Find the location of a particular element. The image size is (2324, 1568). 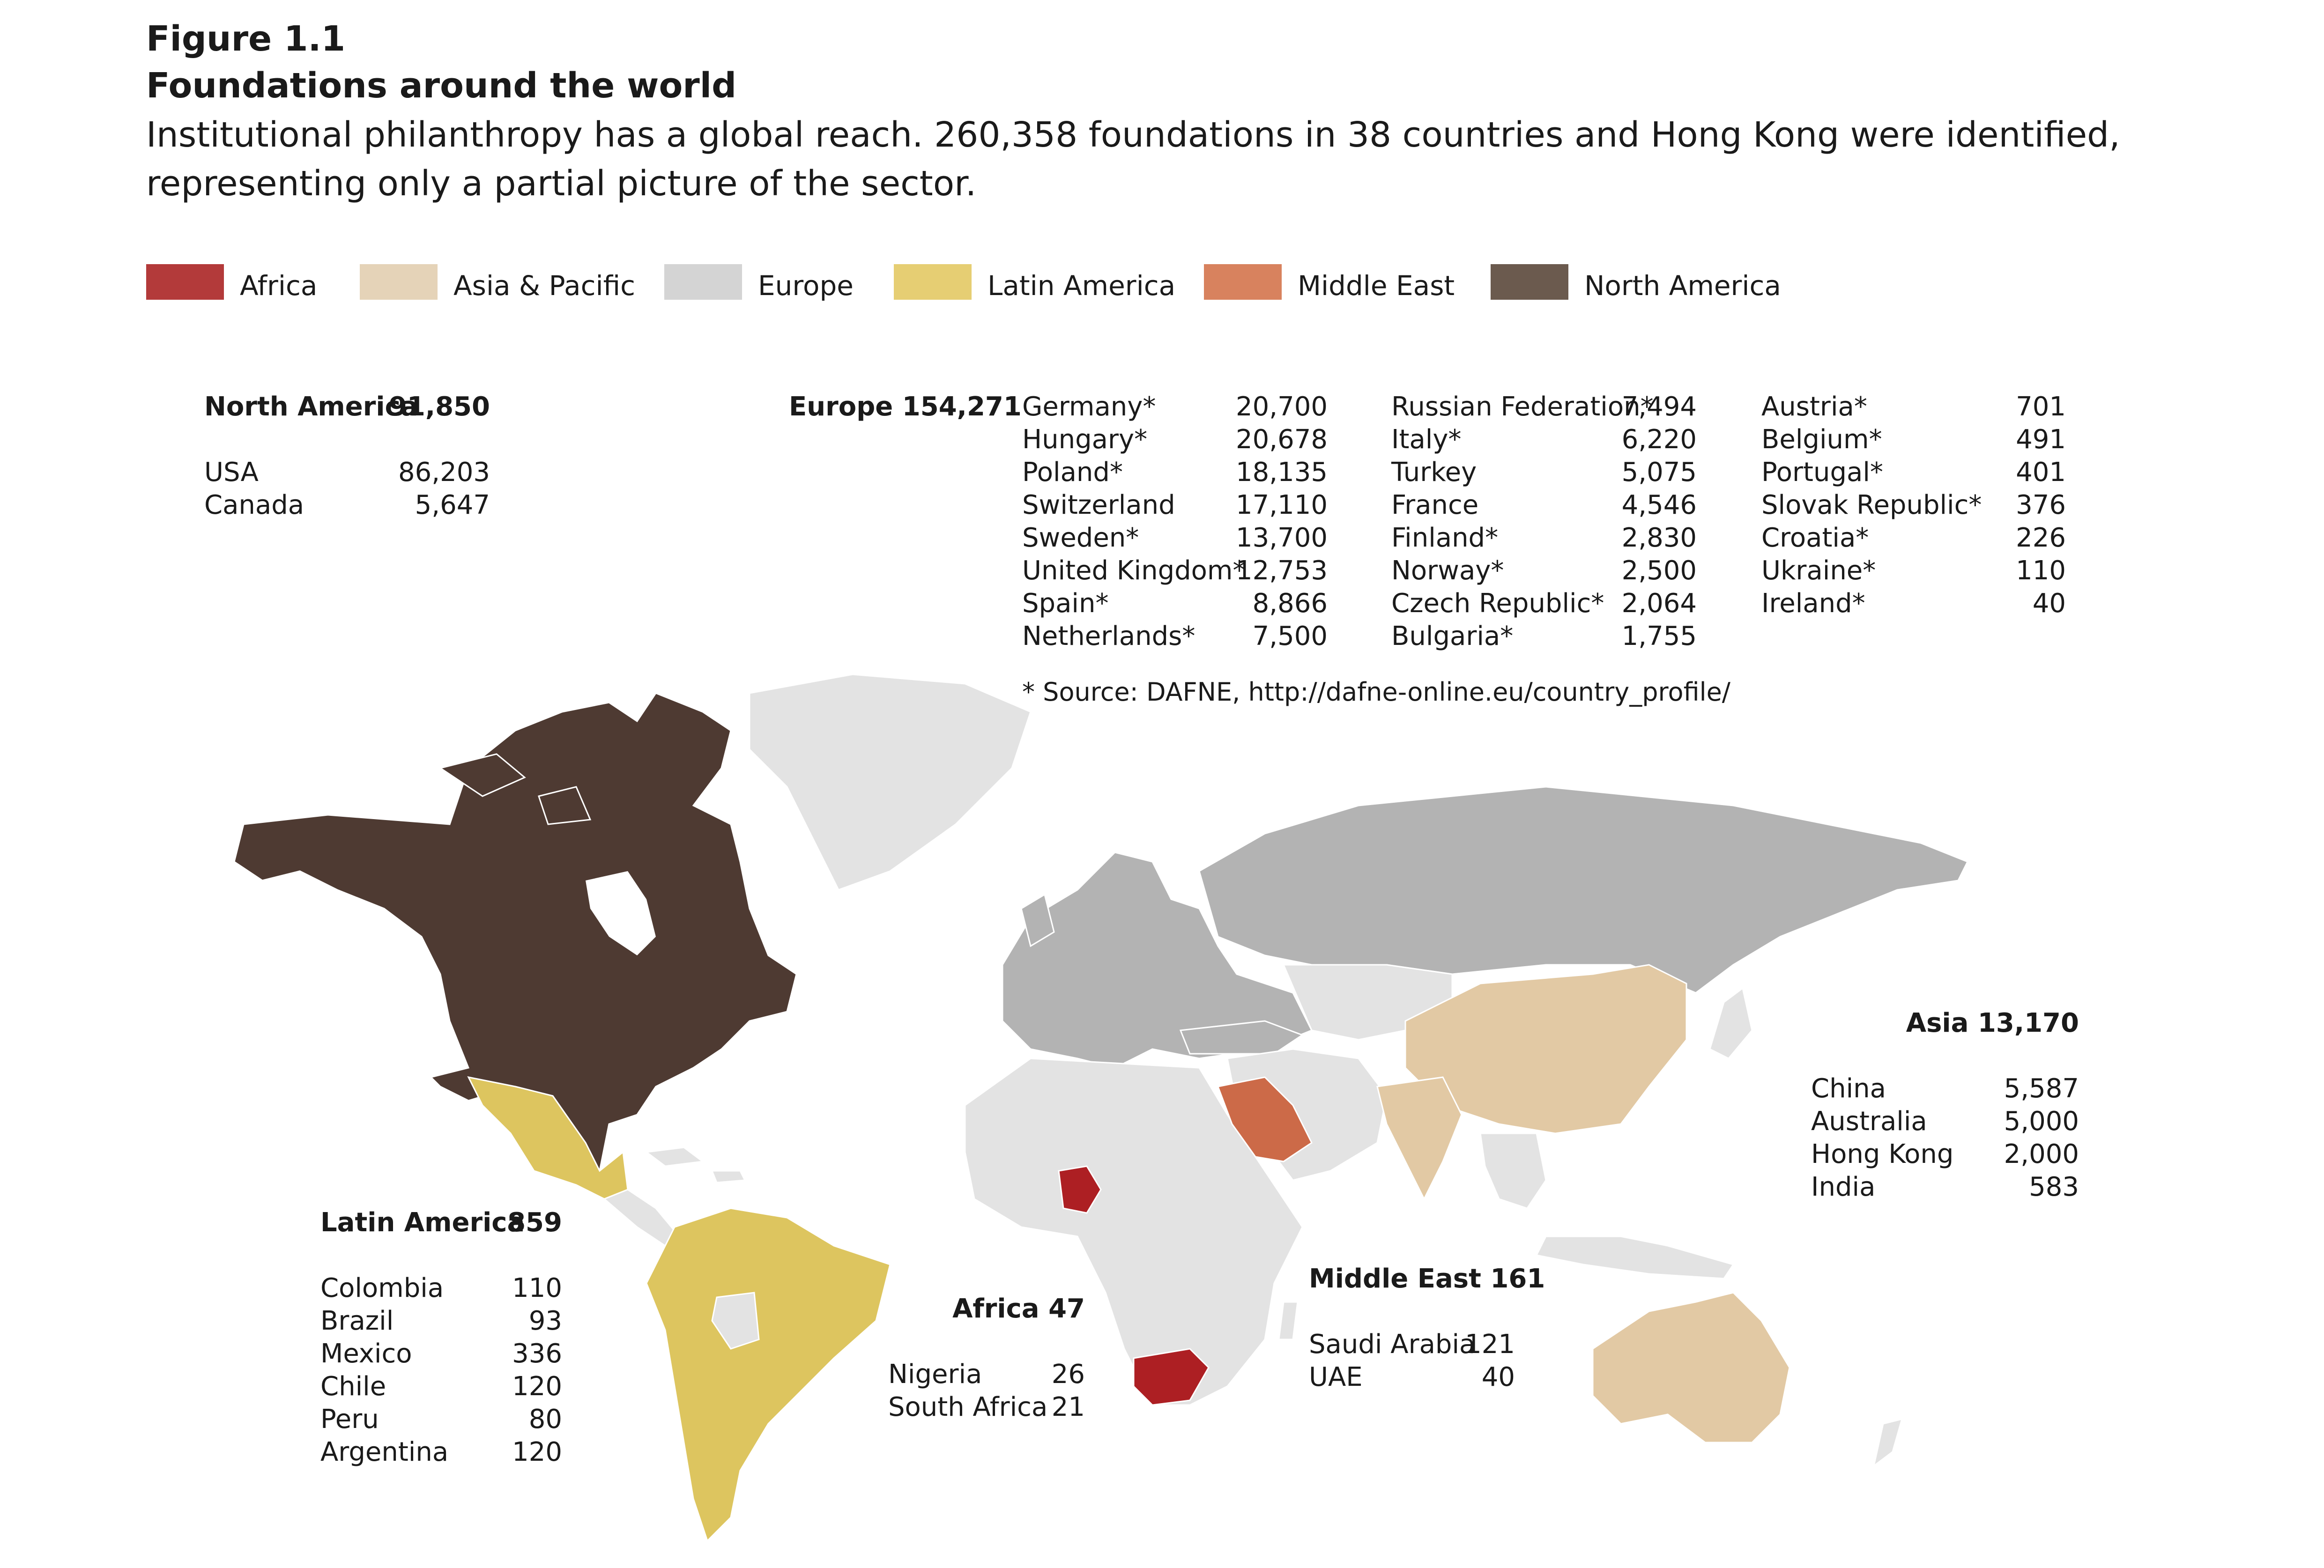

map-nigeria is located at coordinates (1080, 1189).